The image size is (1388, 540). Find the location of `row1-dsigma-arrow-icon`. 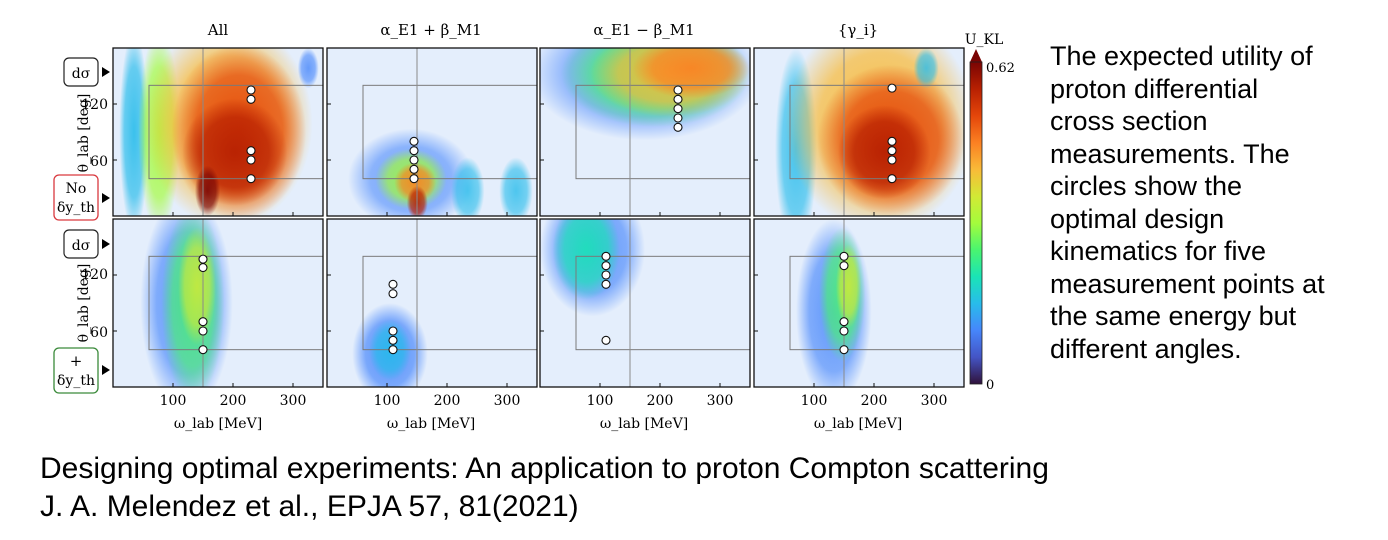

row1-dsigma-arrow-icon is located at coordinates (106, 72).